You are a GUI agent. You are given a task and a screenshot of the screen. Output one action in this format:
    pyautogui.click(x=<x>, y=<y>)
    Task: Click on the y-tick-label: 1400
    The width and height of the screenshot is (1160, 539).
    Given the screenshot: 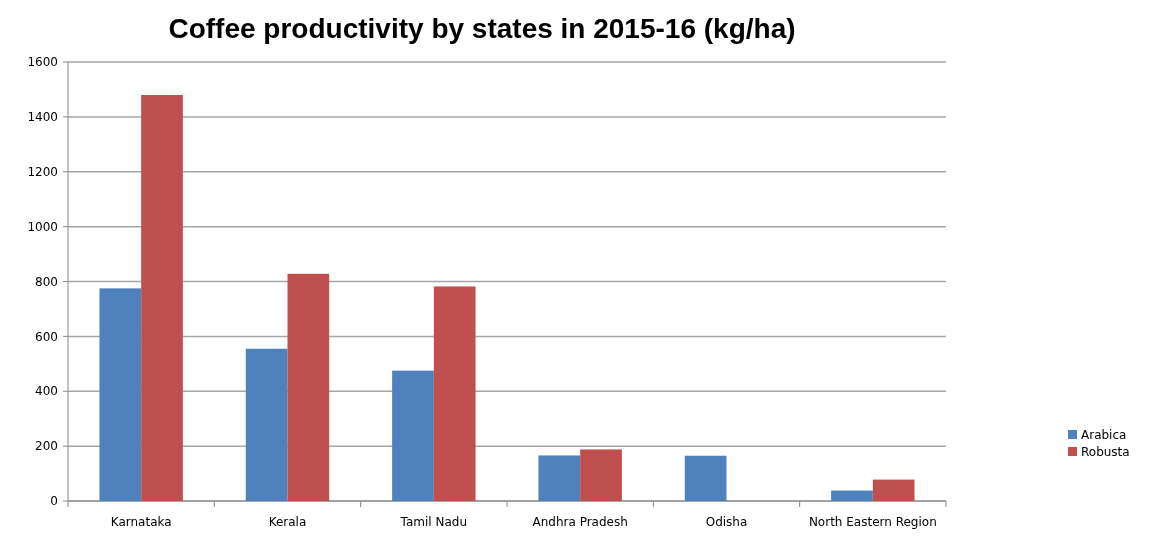 What is the action you would take?
    pyautogui.click(x=42, y=117)
    